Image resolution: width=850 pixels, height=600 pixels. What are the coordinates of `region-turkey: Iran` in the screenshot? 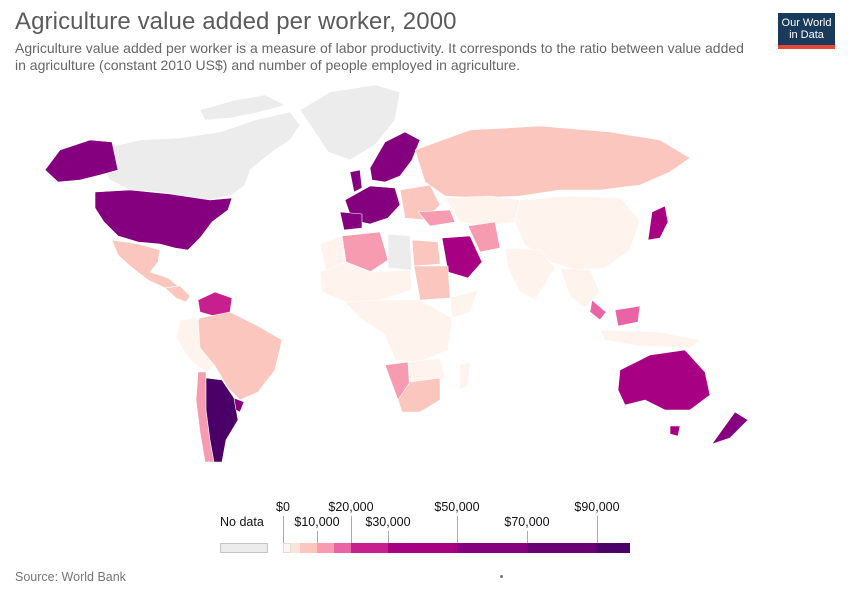 It's located at (436, 218).